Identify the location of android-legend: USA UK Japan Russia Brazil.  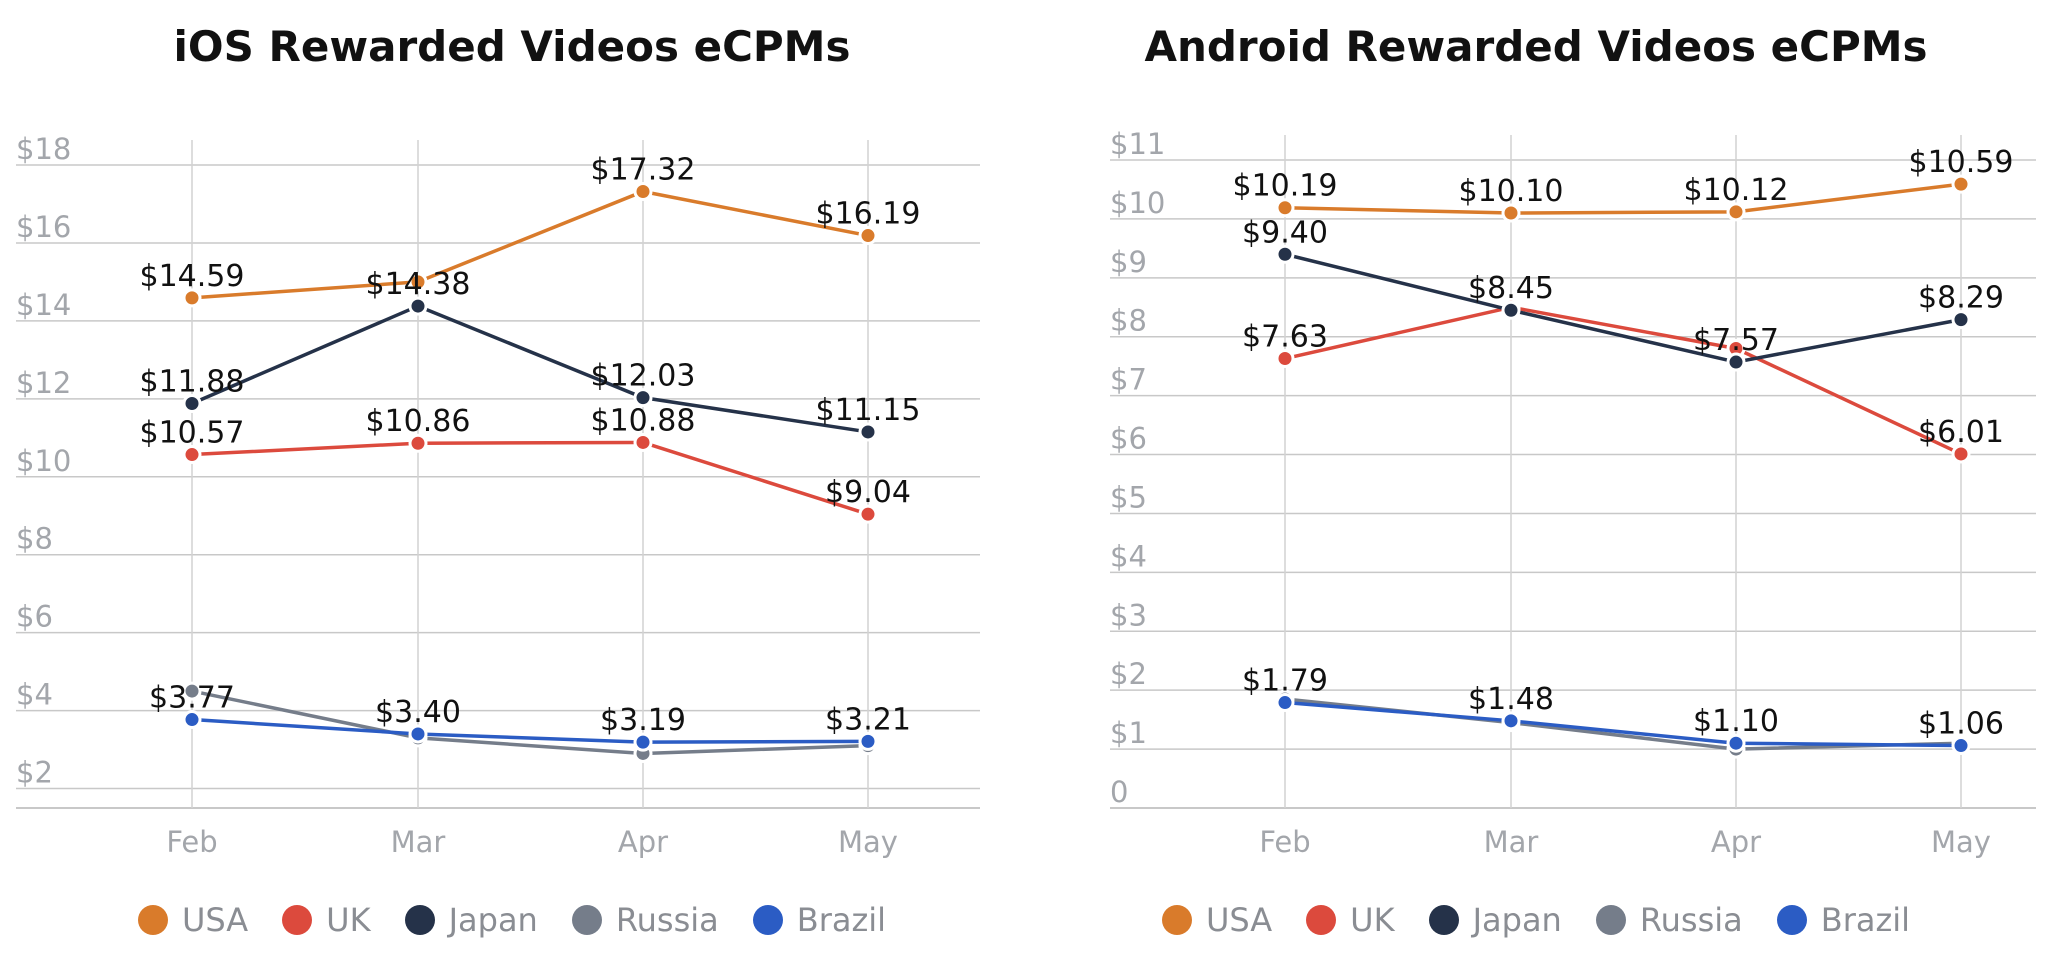
(1536, 920).